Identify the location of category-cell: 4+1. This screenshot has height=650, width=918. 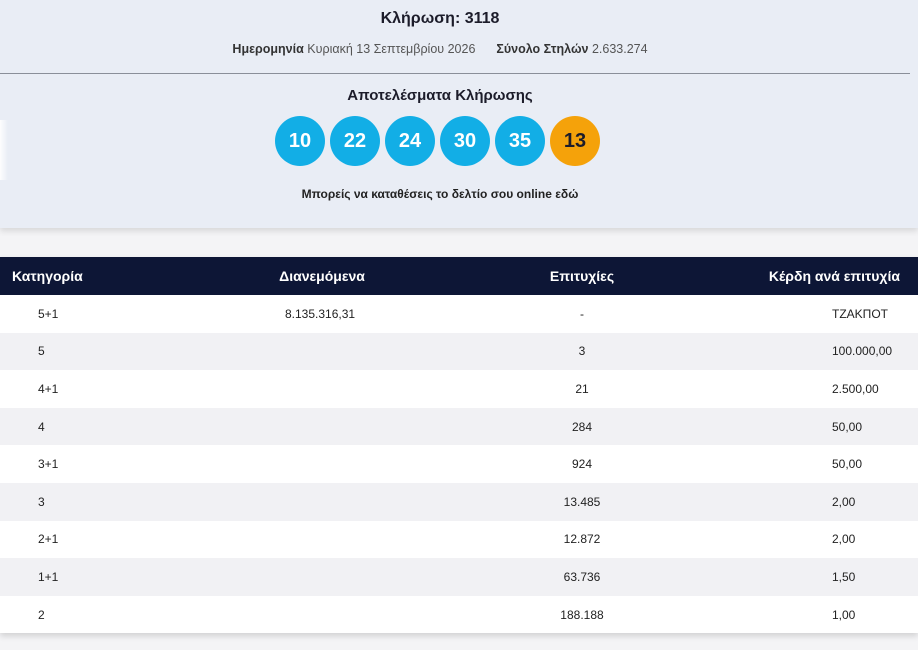
(48, 388).